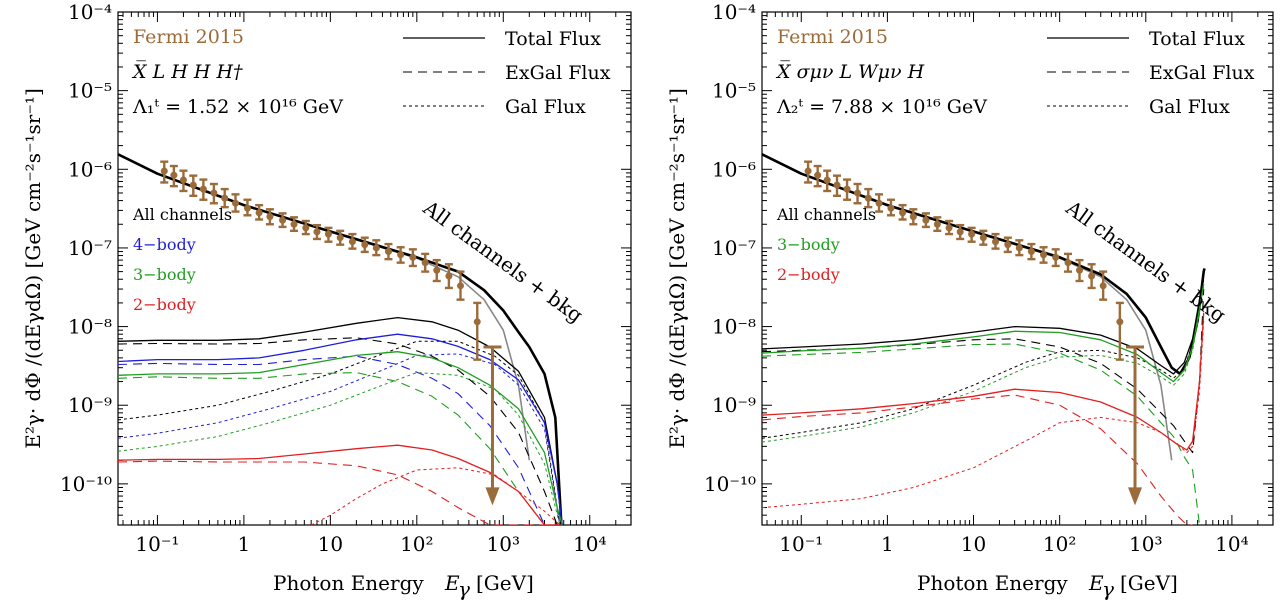 The width and height of the screenshot is (1283, 607). What do you see at coordinates (801, 544) in the screenshot?
I see `x-tick-label: 10⁻¹` at bounding box center [801, 544].